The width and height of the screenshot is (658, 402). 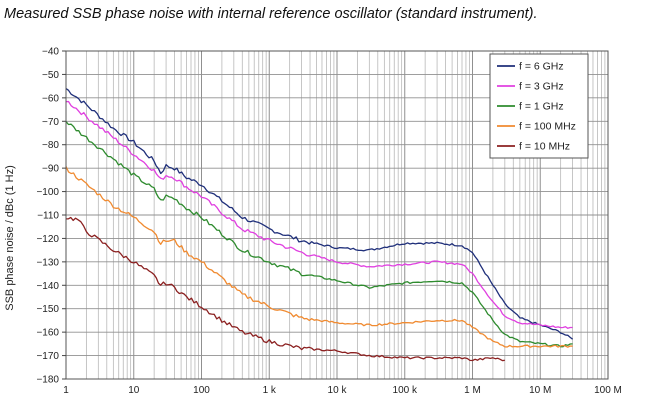 What do you see at coordinates (50, 98) in the screenshot?
I see `y-tick-label: −60` at bounding box center [50, 98].